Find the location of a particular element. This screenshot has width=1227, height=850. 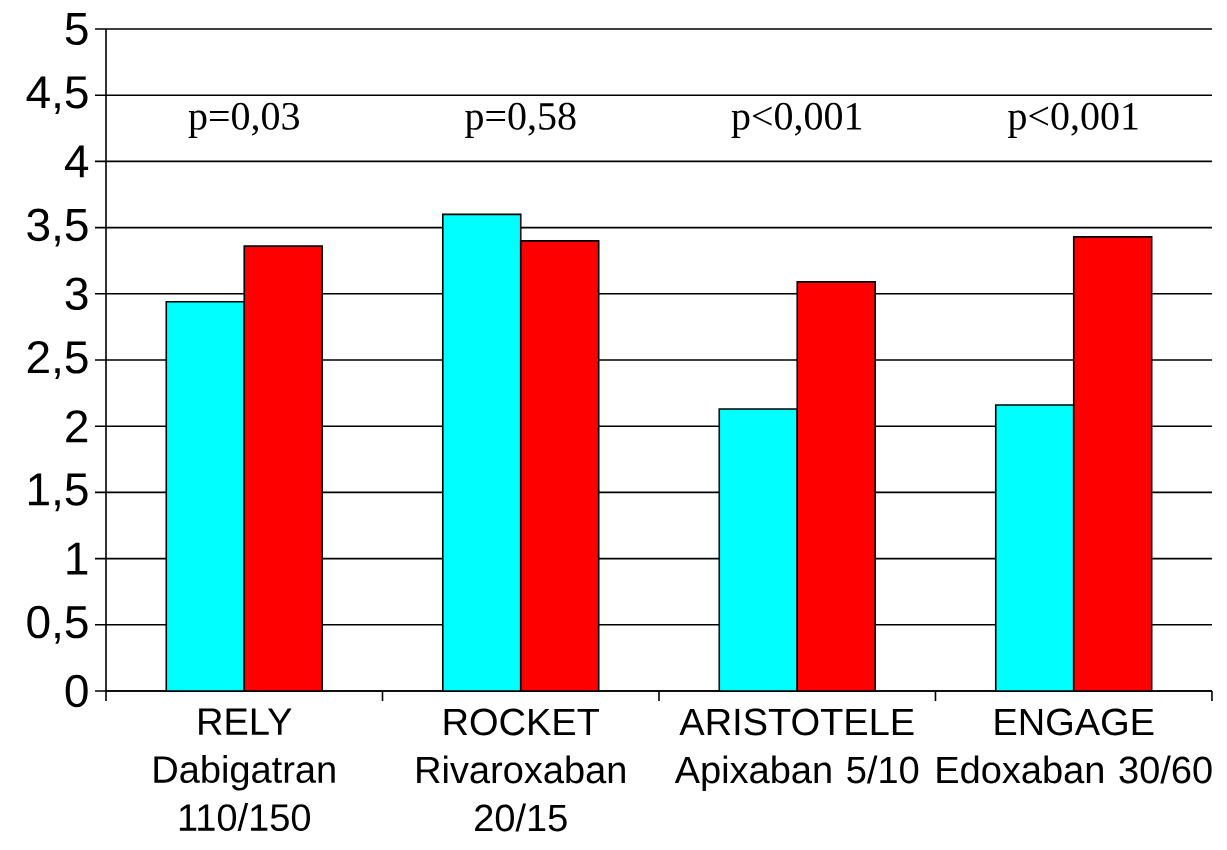

x-tick-label: RELY Dabigatran 110/150 is located at coordinates (244, 770).